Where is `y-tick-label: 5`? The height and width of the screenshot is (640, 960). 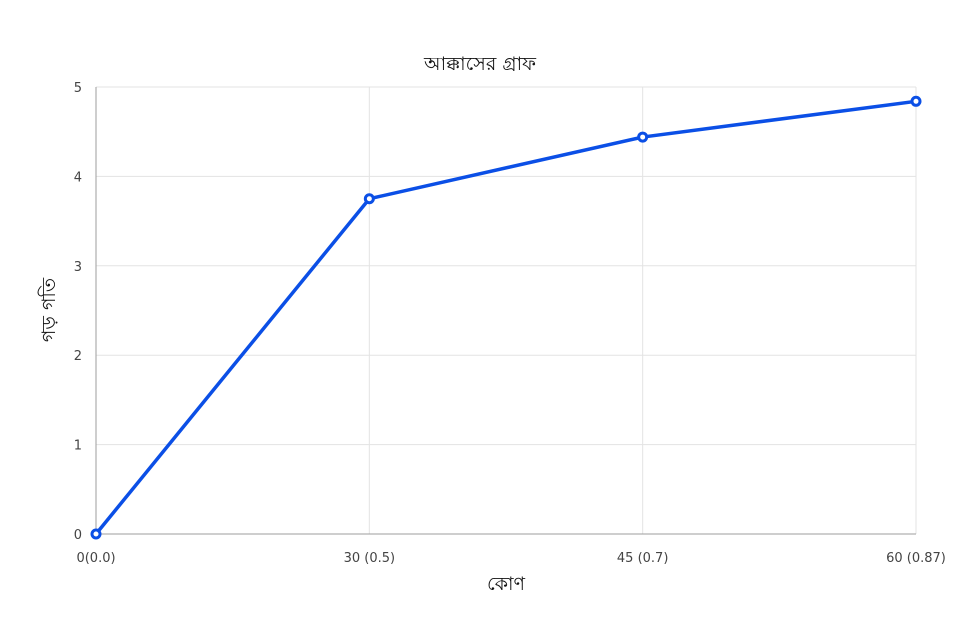 y-tick-label: 5 is located at coordinates (78, 88).